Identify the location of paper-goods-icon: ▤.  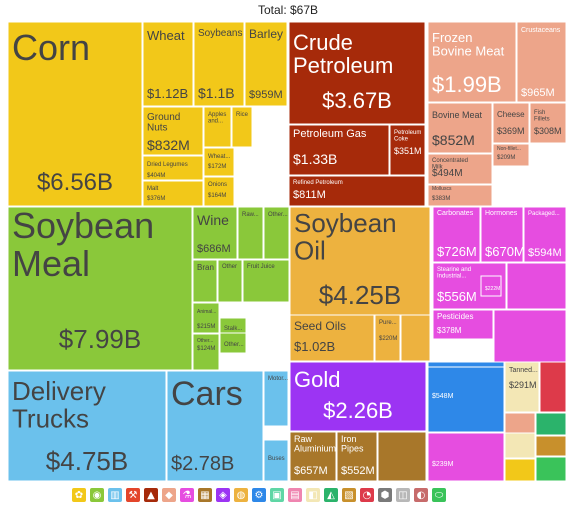
(295, 495).